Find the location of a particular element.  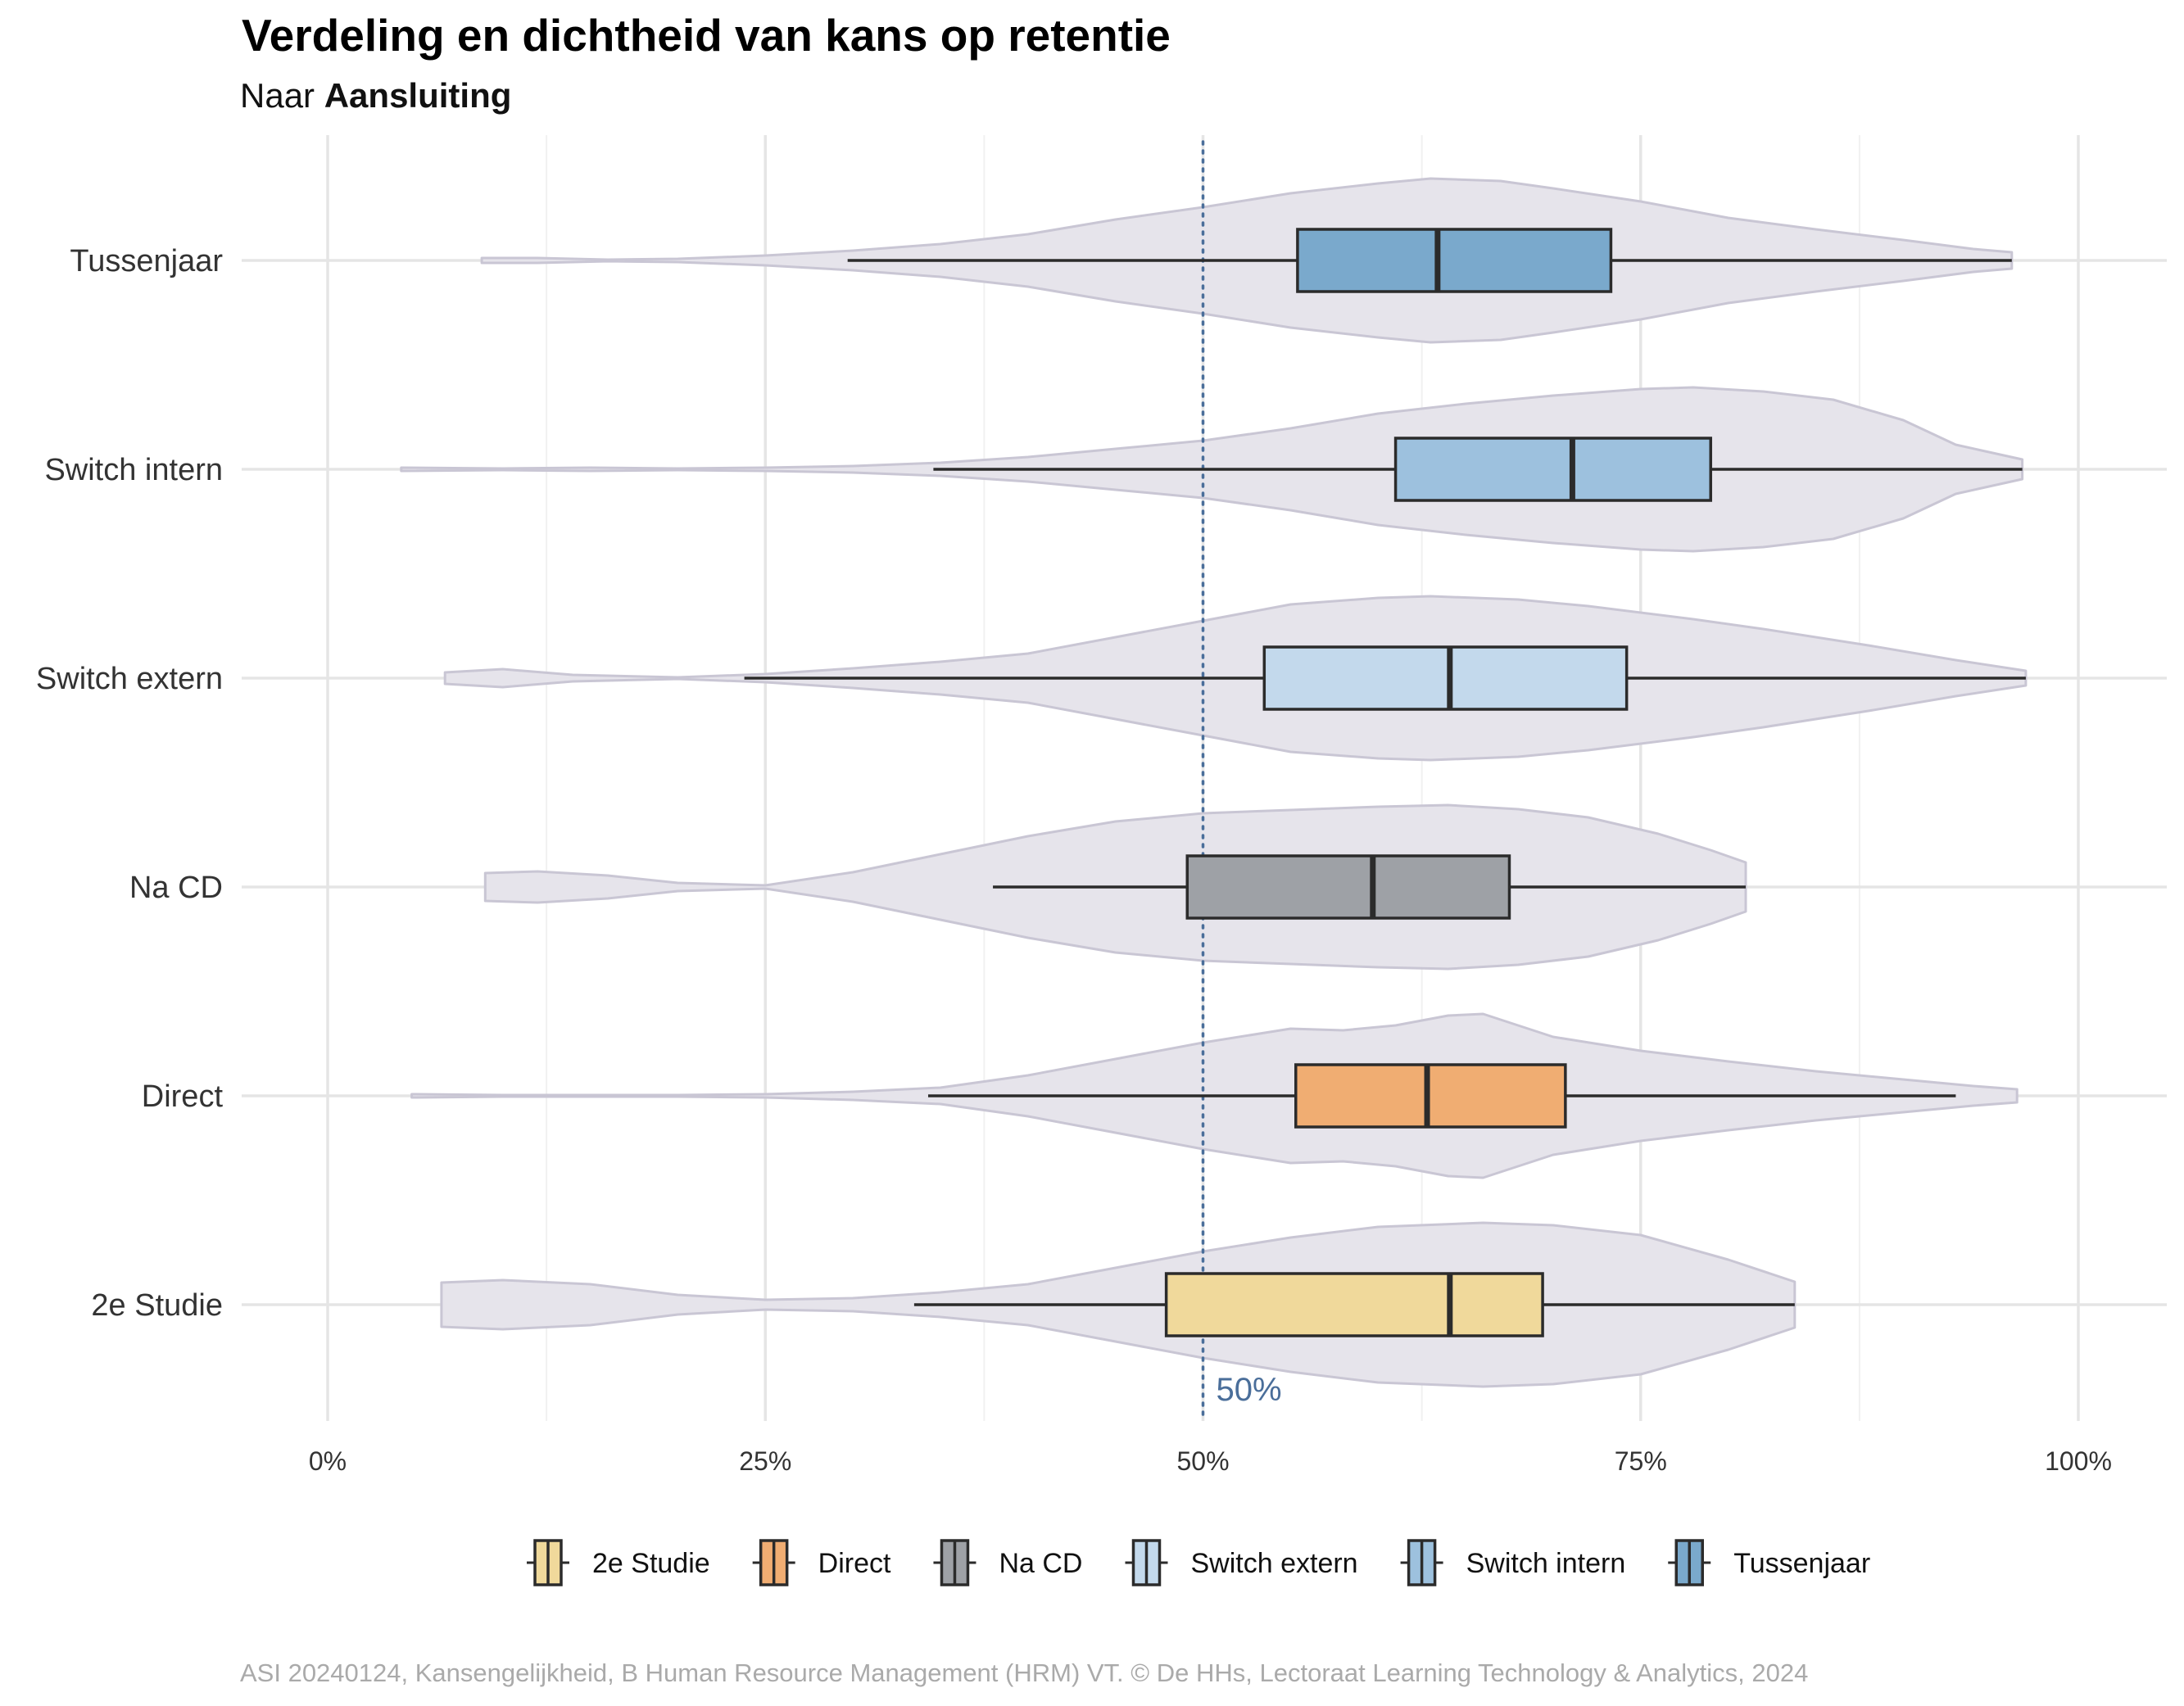

reference-line: 50% is located at coordinates (1241, 781).